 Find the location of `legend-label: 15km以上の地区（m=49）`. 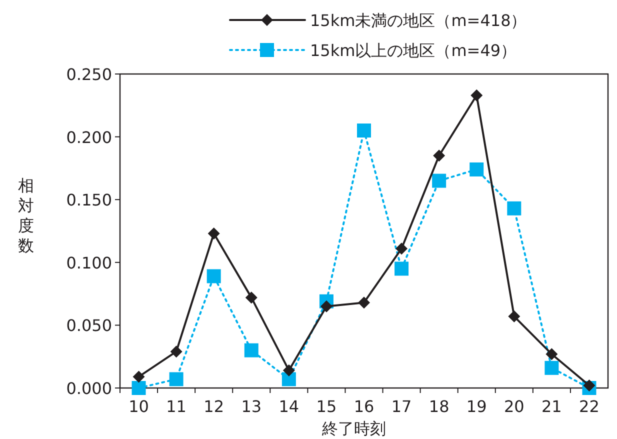

legend-label: 15km以上の地区（m=49） is located at coordinates (413, 50).